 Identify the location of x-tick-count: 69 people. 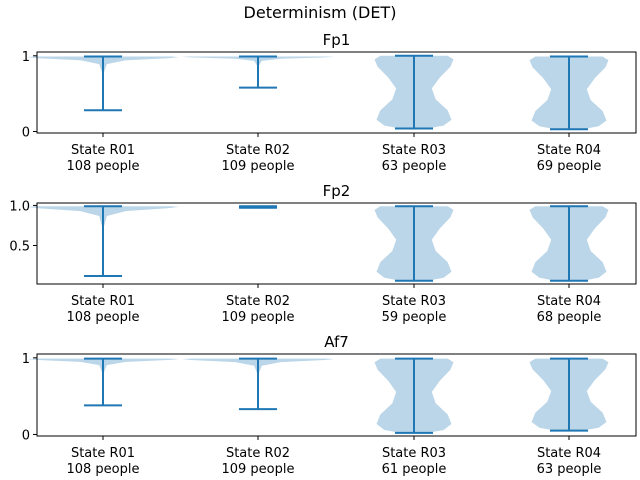
(569, 166).